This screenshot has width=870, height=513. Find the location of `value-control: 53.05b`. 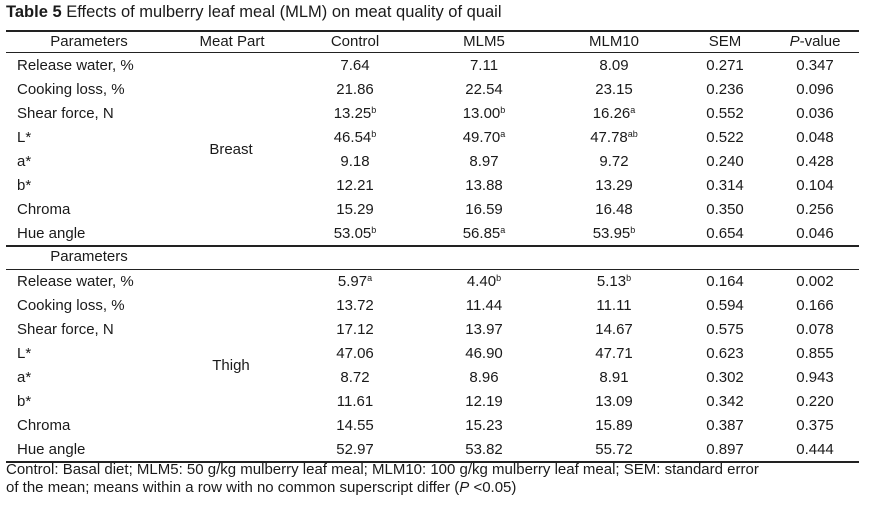

value-control: 53.05b is located at coordinates (355, 233).